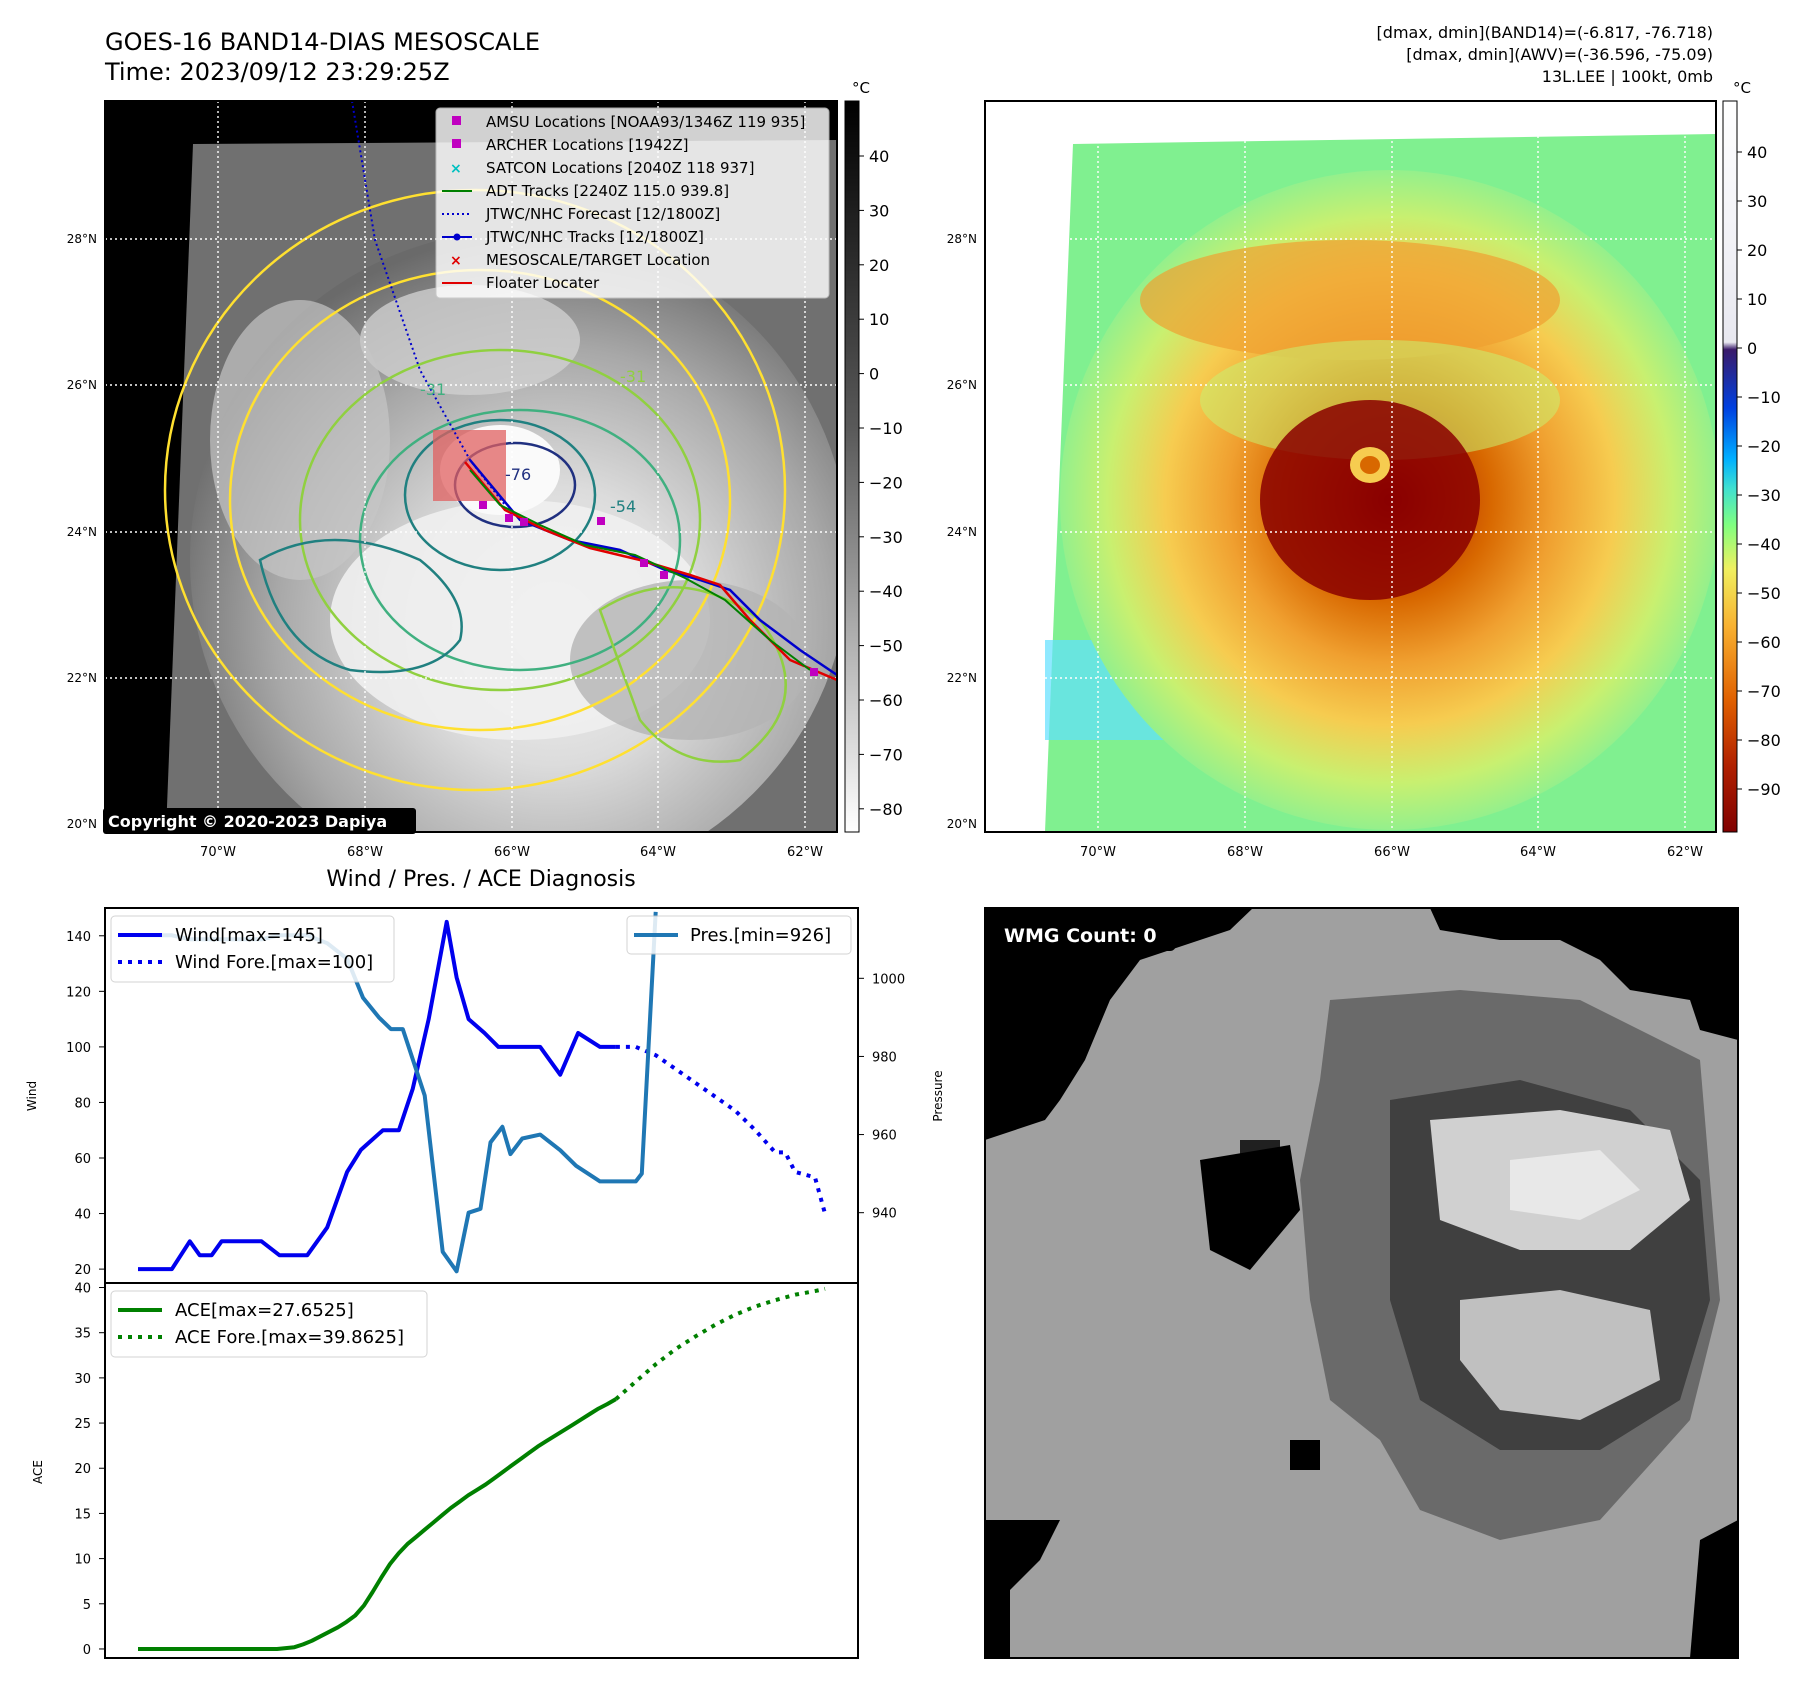 The width and height of the screenshot is (1797, 1690). What do you see at coordinates (277, 72) in the screenshot?
I see `figure-time: Time: 2023/09/12 23:29:25Z` at bounding box center [277, 72].